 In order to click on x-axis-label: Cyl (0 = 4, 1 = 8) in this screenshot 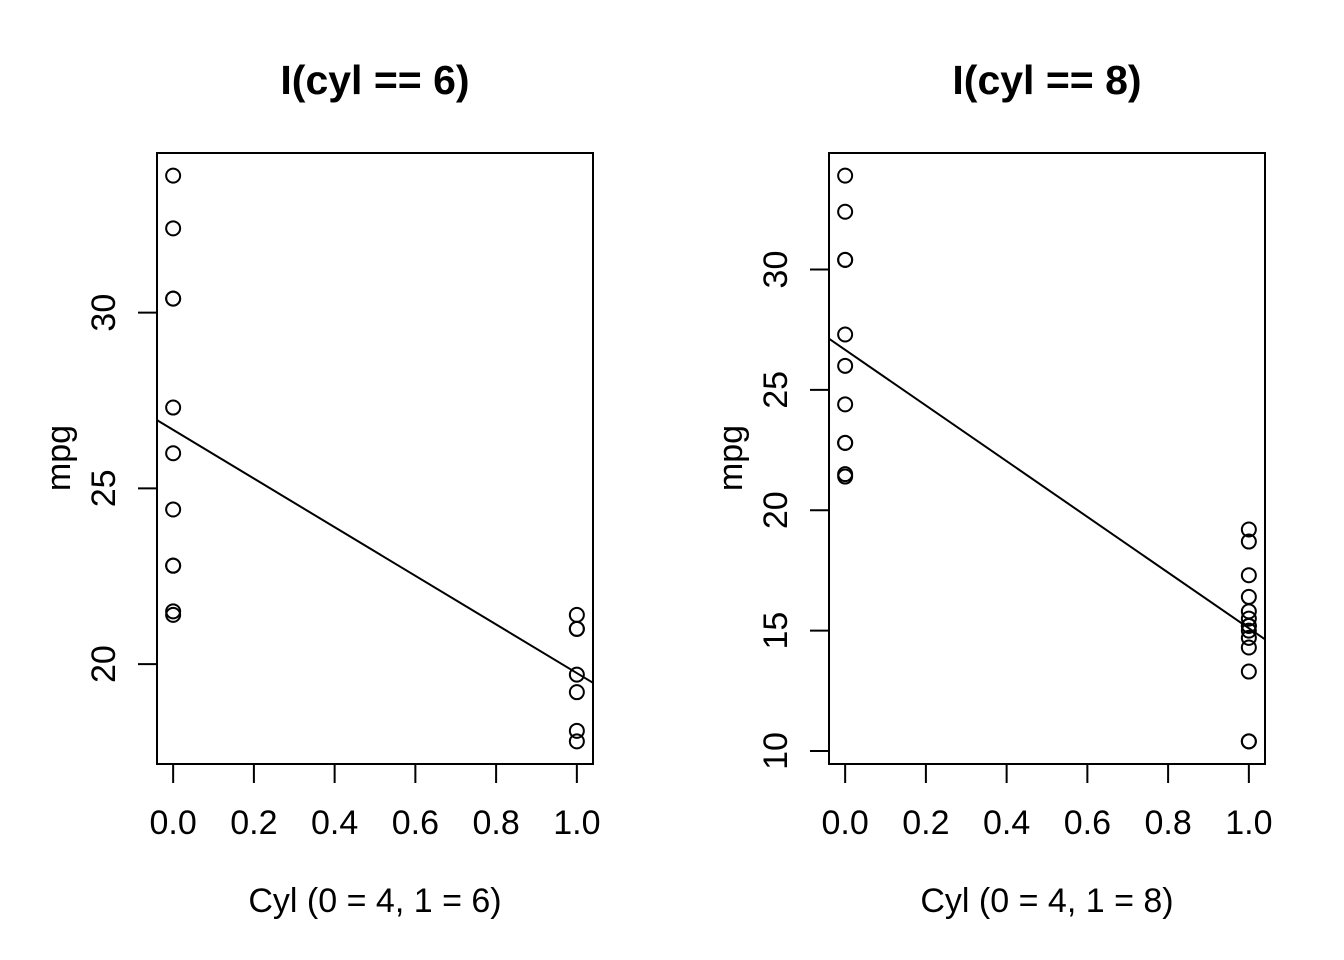, I will do `click(1047, 901)`.